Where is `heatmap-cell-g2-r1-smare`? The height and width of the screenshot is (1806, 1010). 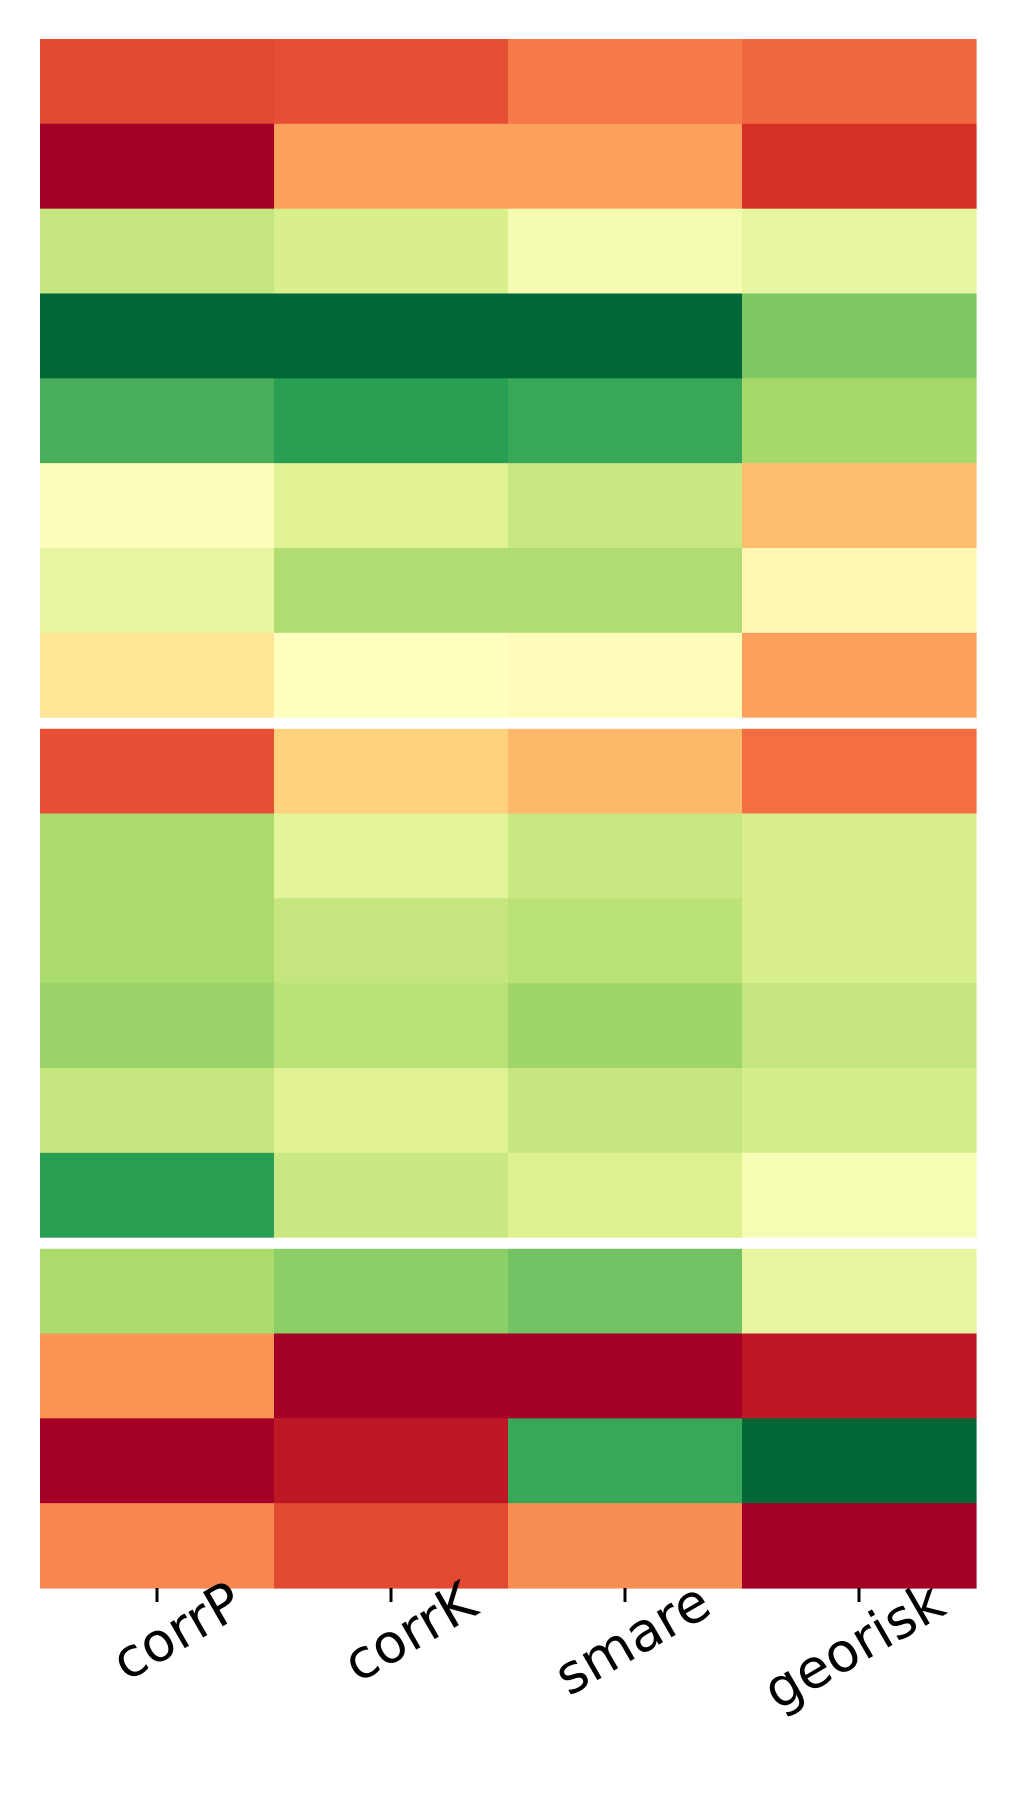 heatmap-cell-g2-r1-smare is located at coordinates (625, 771).